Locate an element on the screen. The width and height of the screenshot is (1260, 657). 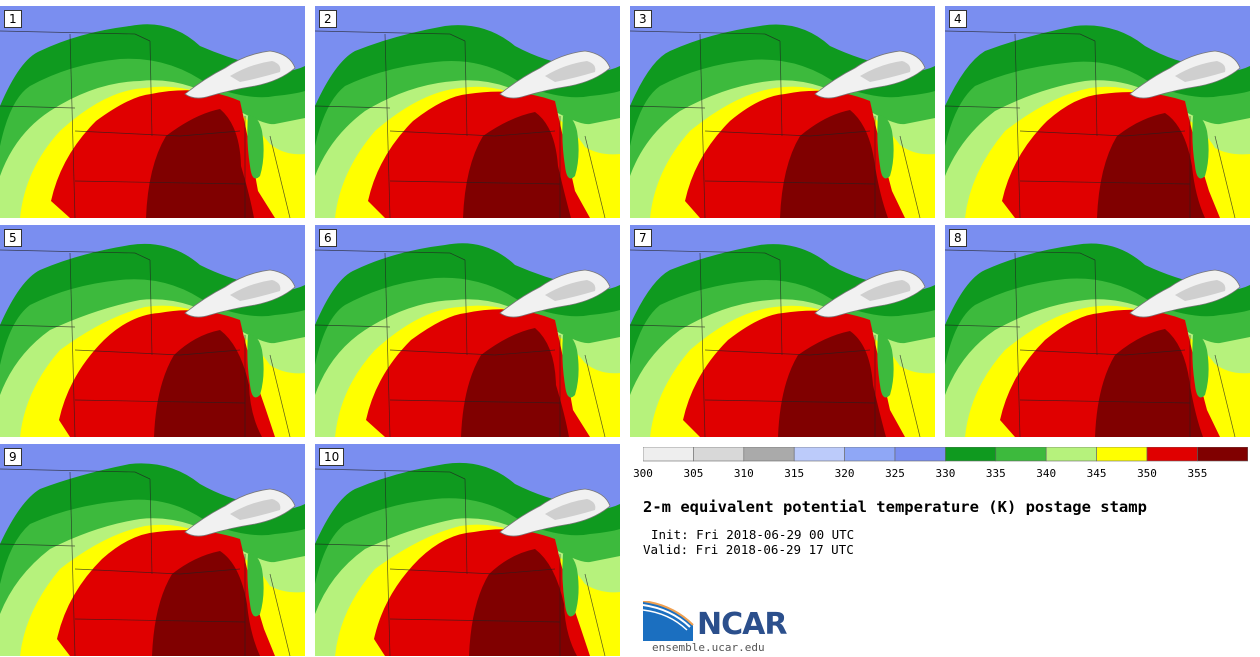
member-panel-1: 1 is located at coordinates (152, 112).